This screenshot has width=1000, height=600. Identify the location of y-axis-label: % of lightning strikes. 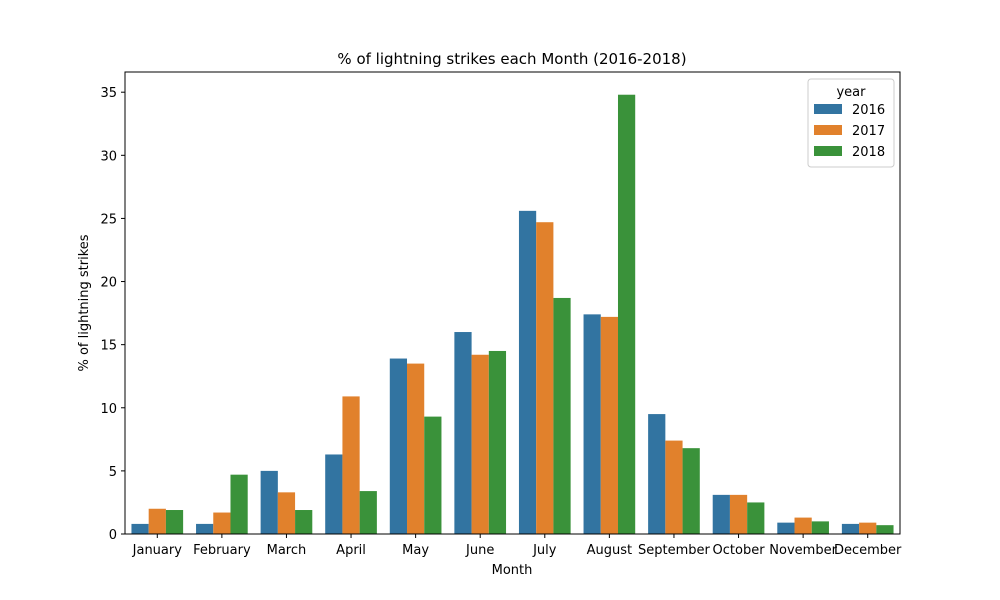
(84, 302).